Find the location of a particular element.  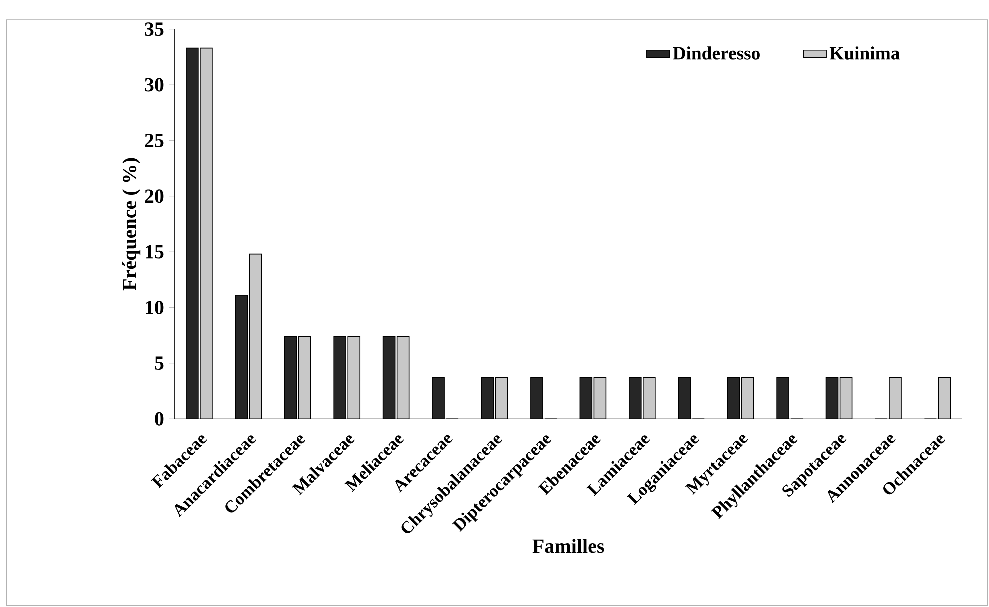

y-tick-label: 10 is located at coordinates (155, 307).